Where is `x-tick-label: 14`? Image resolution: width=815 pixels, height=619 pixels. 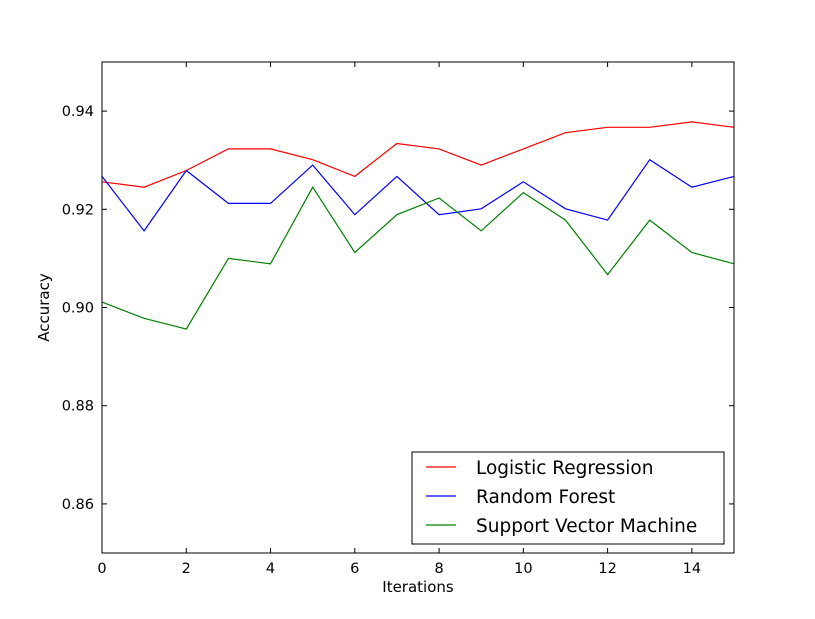
x-tick-label: 14 is located at coordinates (692, 569).